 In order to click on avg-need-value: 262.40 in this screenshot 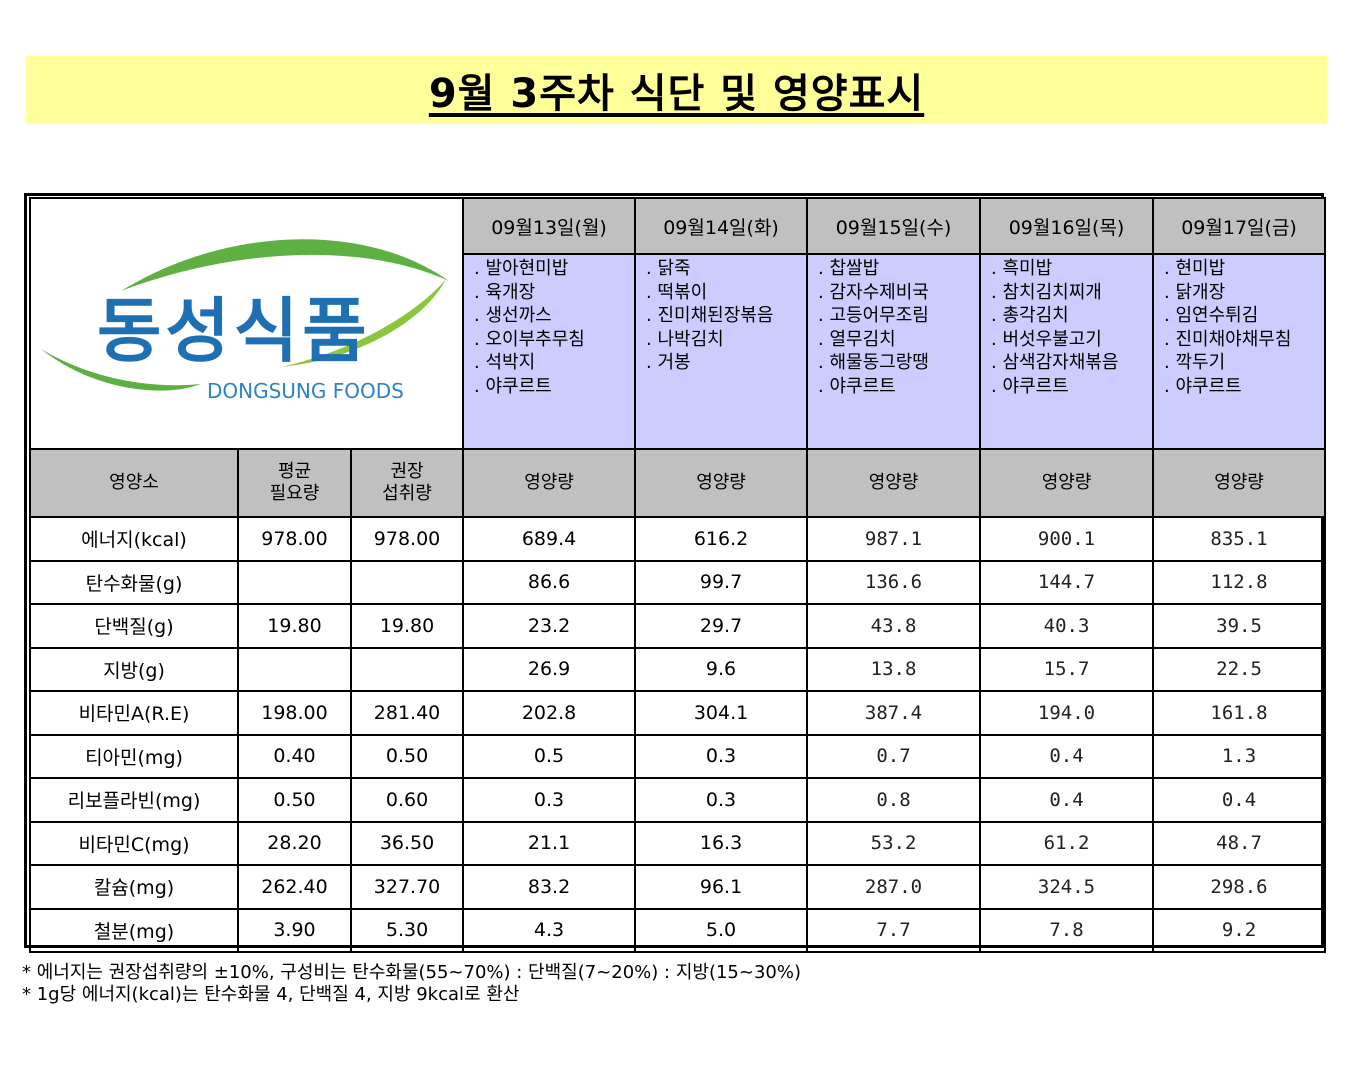, I will do `click(294, 887)`.